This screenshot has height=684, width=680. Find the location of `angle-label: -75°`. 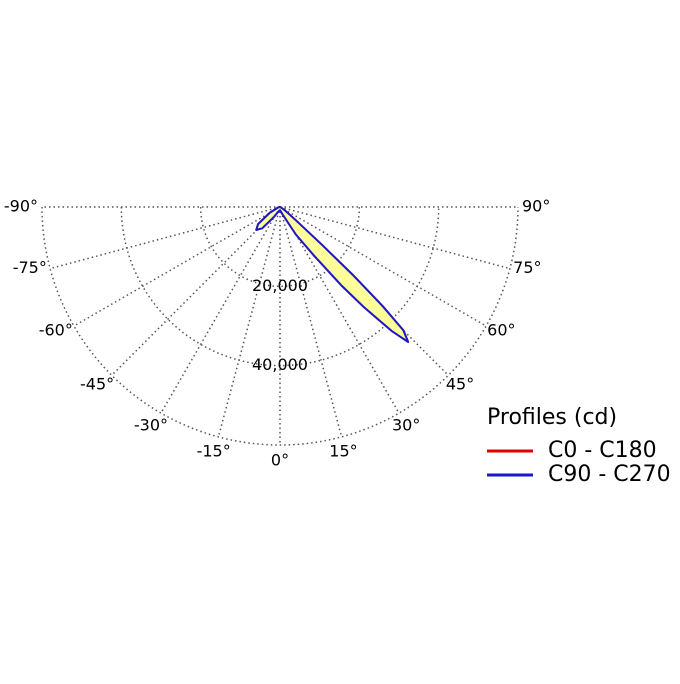

angle-label: -75° is located at coordinates (30, 267).